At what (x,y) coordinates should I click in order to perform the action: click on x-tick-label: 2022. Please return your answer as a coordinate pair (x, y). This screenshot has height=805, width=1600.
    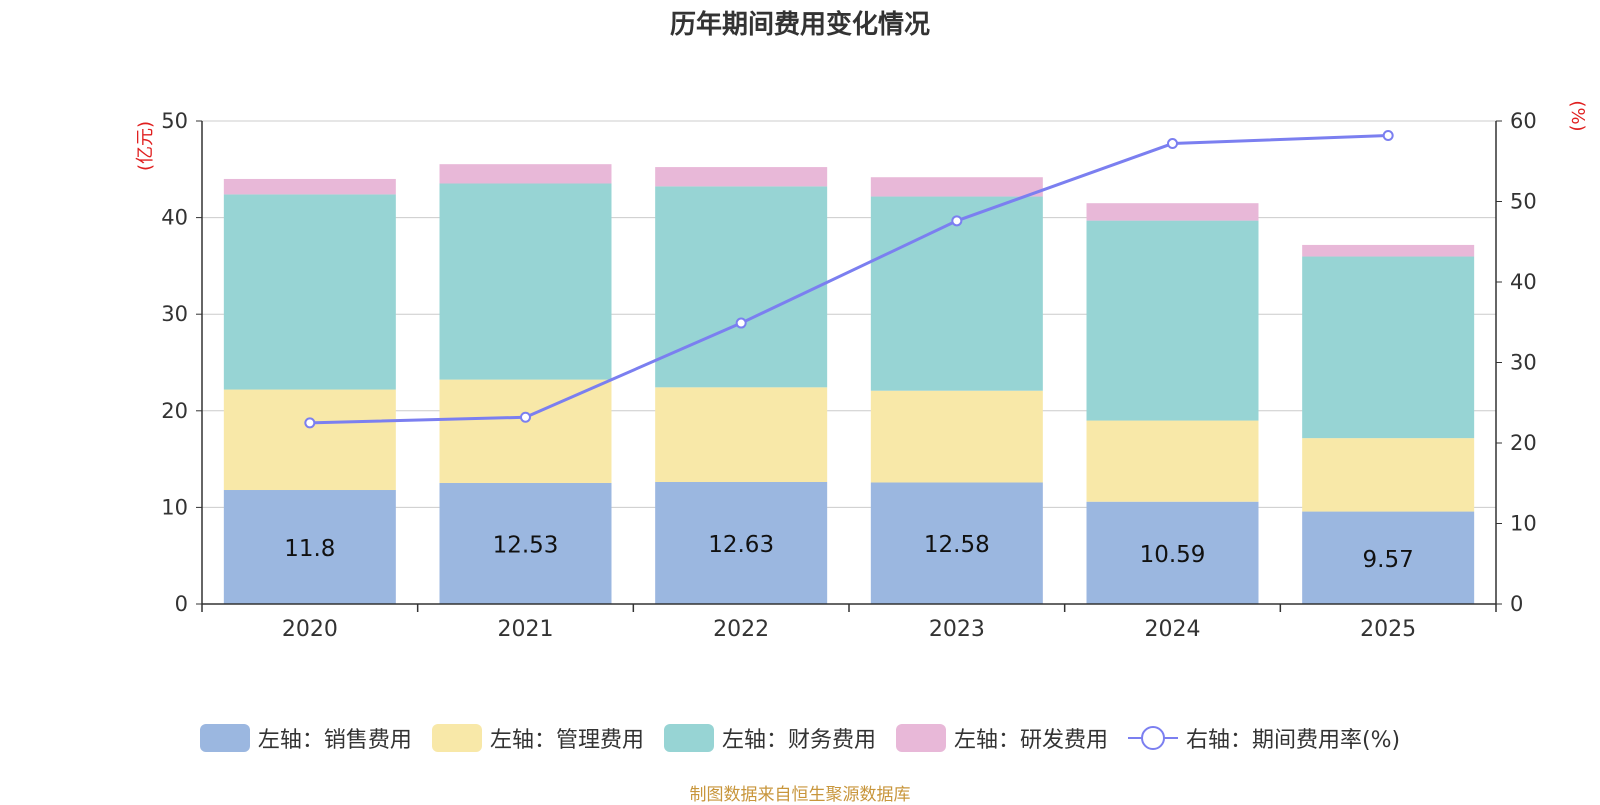
    Looking at the image, I should click on (741, 629).